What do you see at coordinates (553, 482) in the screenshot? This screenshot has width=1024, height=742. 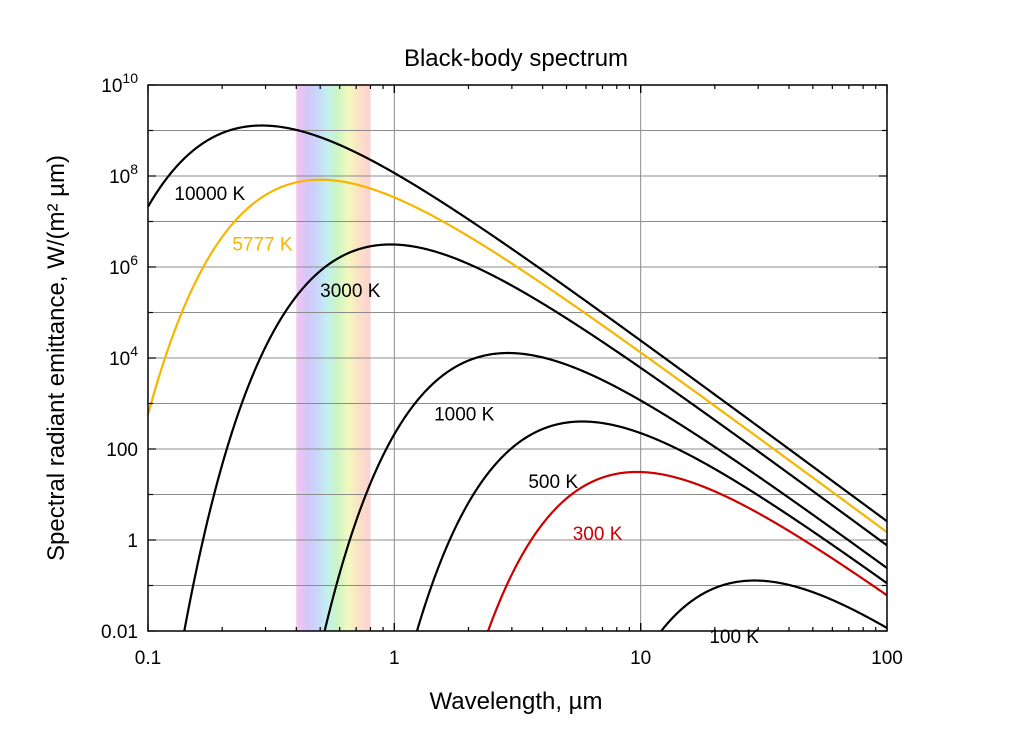 I see `series-label: 500 K` at bounding box center [553, 482].